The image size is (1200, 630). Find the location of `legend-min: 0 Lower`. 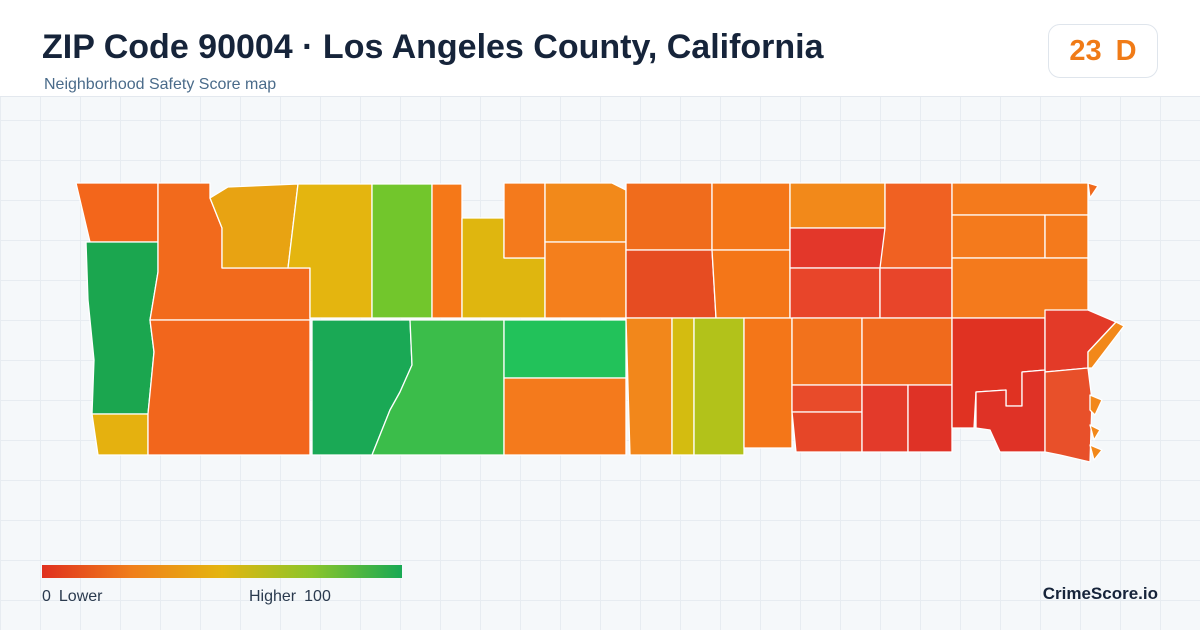

legend-min: 0 Lower is located at coordinates (72, 597).